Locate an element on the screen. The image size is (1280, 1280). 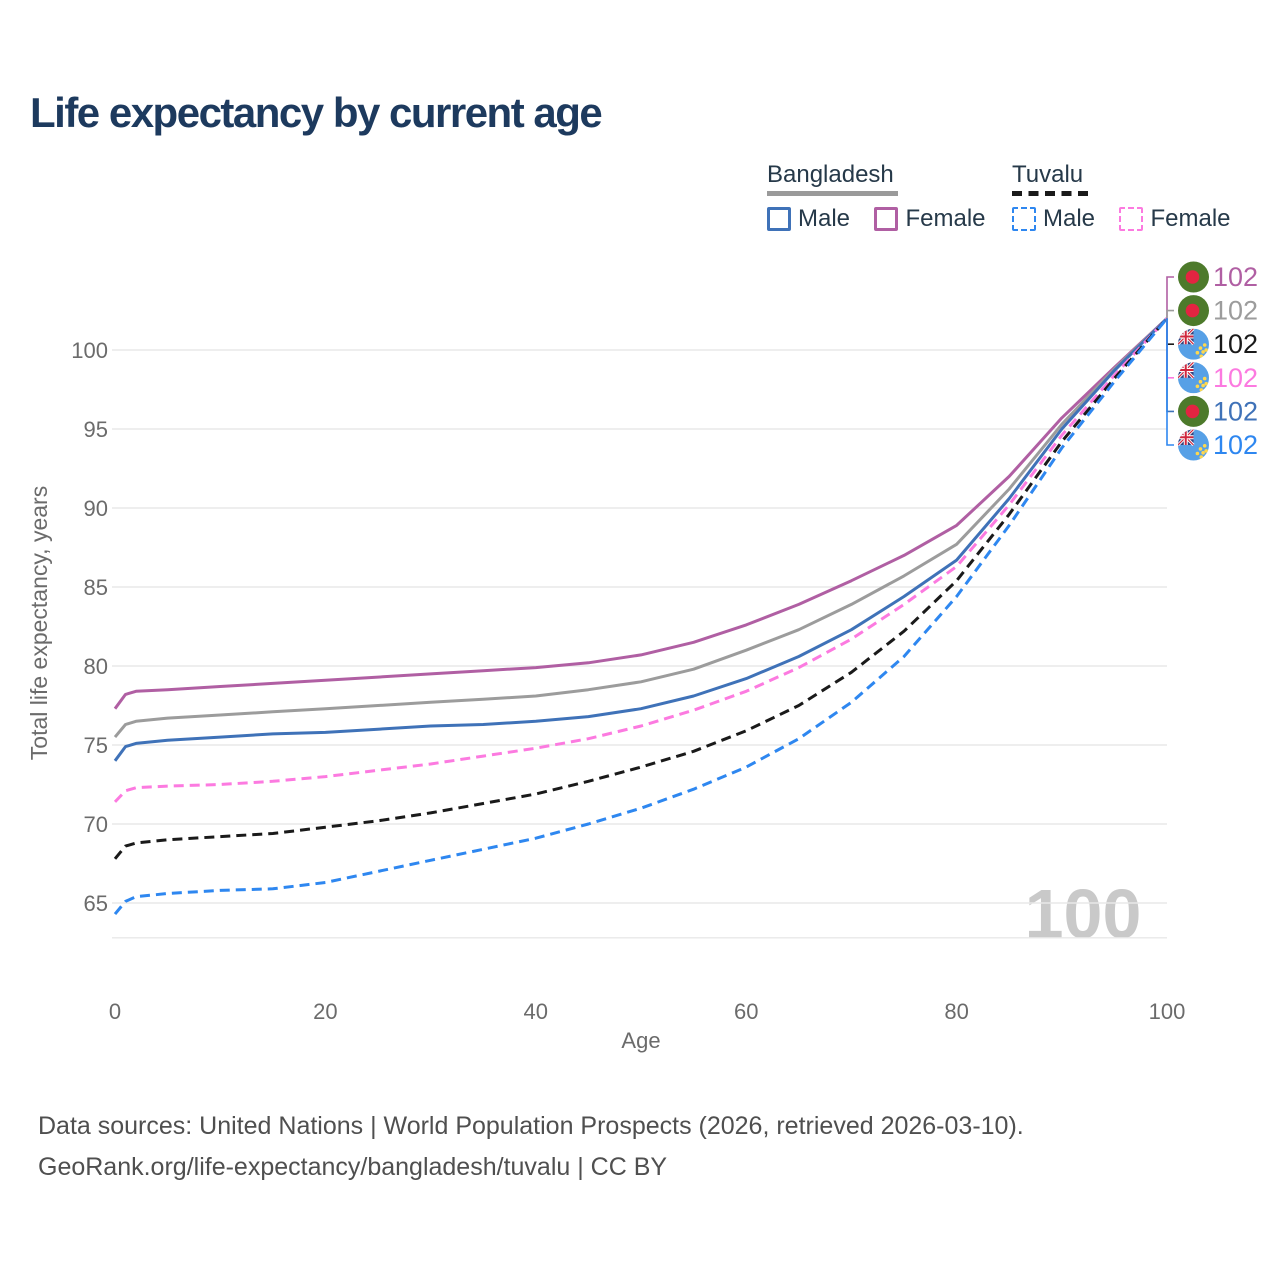
end-label-bd-female: 102 is located at coordinates (1218, 277).